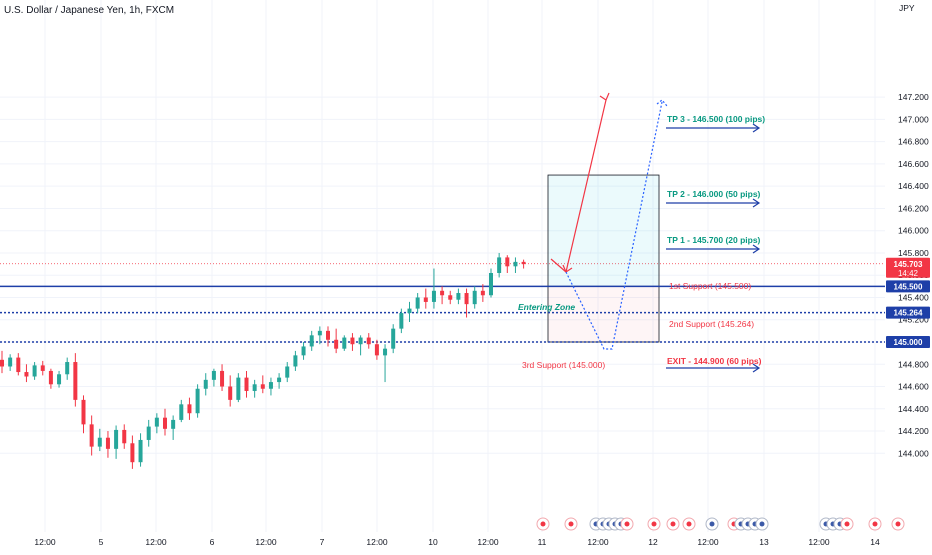  I want to click on price-tick-label: 145.200, so click(913, 320).